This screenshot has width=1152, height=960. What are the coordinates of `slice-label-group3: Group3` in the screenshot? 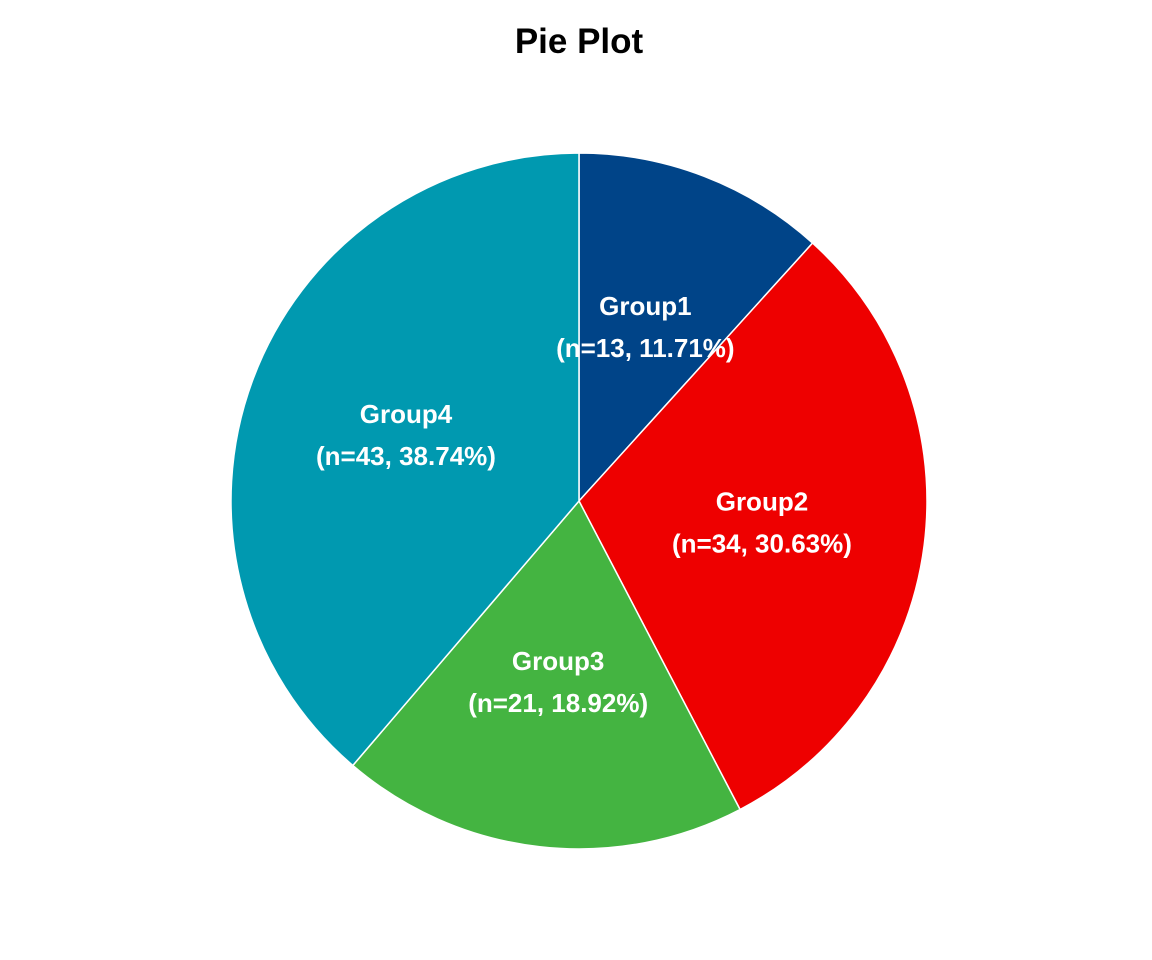 It's located at (558, 661).